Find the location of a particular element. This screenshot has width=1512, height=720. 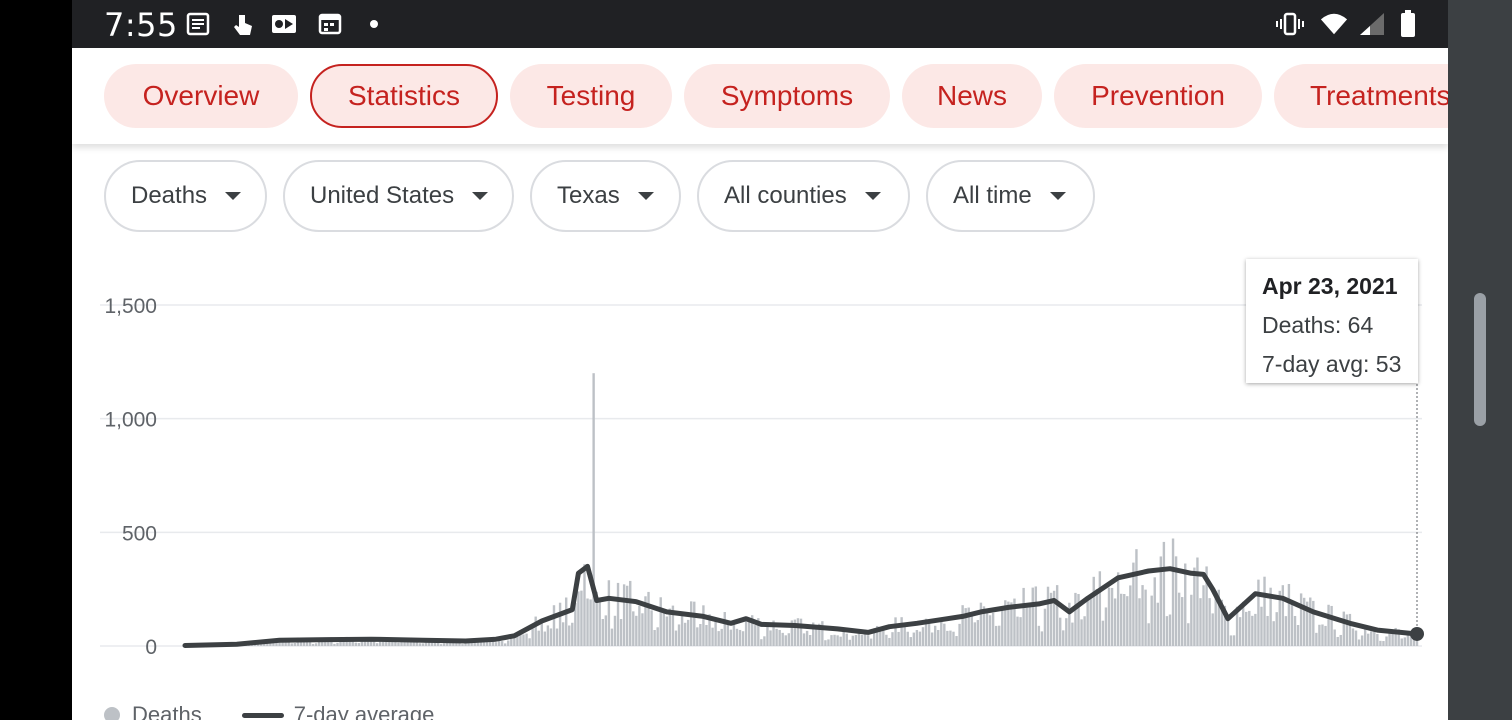

tab-news: News is located at coordinates (972, 96).